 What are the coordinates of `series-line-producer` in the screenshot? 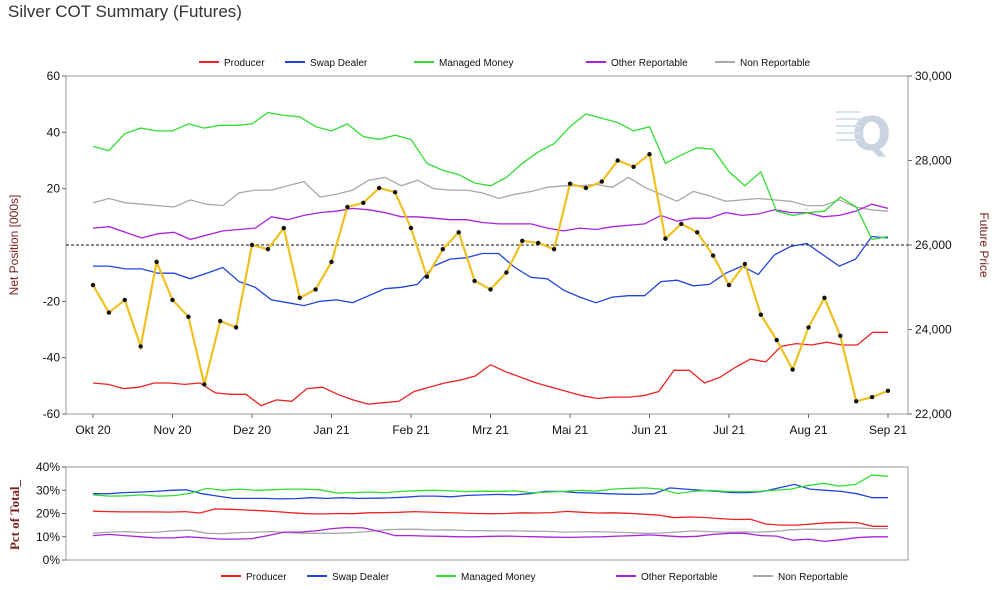 It's located at (490, 369).